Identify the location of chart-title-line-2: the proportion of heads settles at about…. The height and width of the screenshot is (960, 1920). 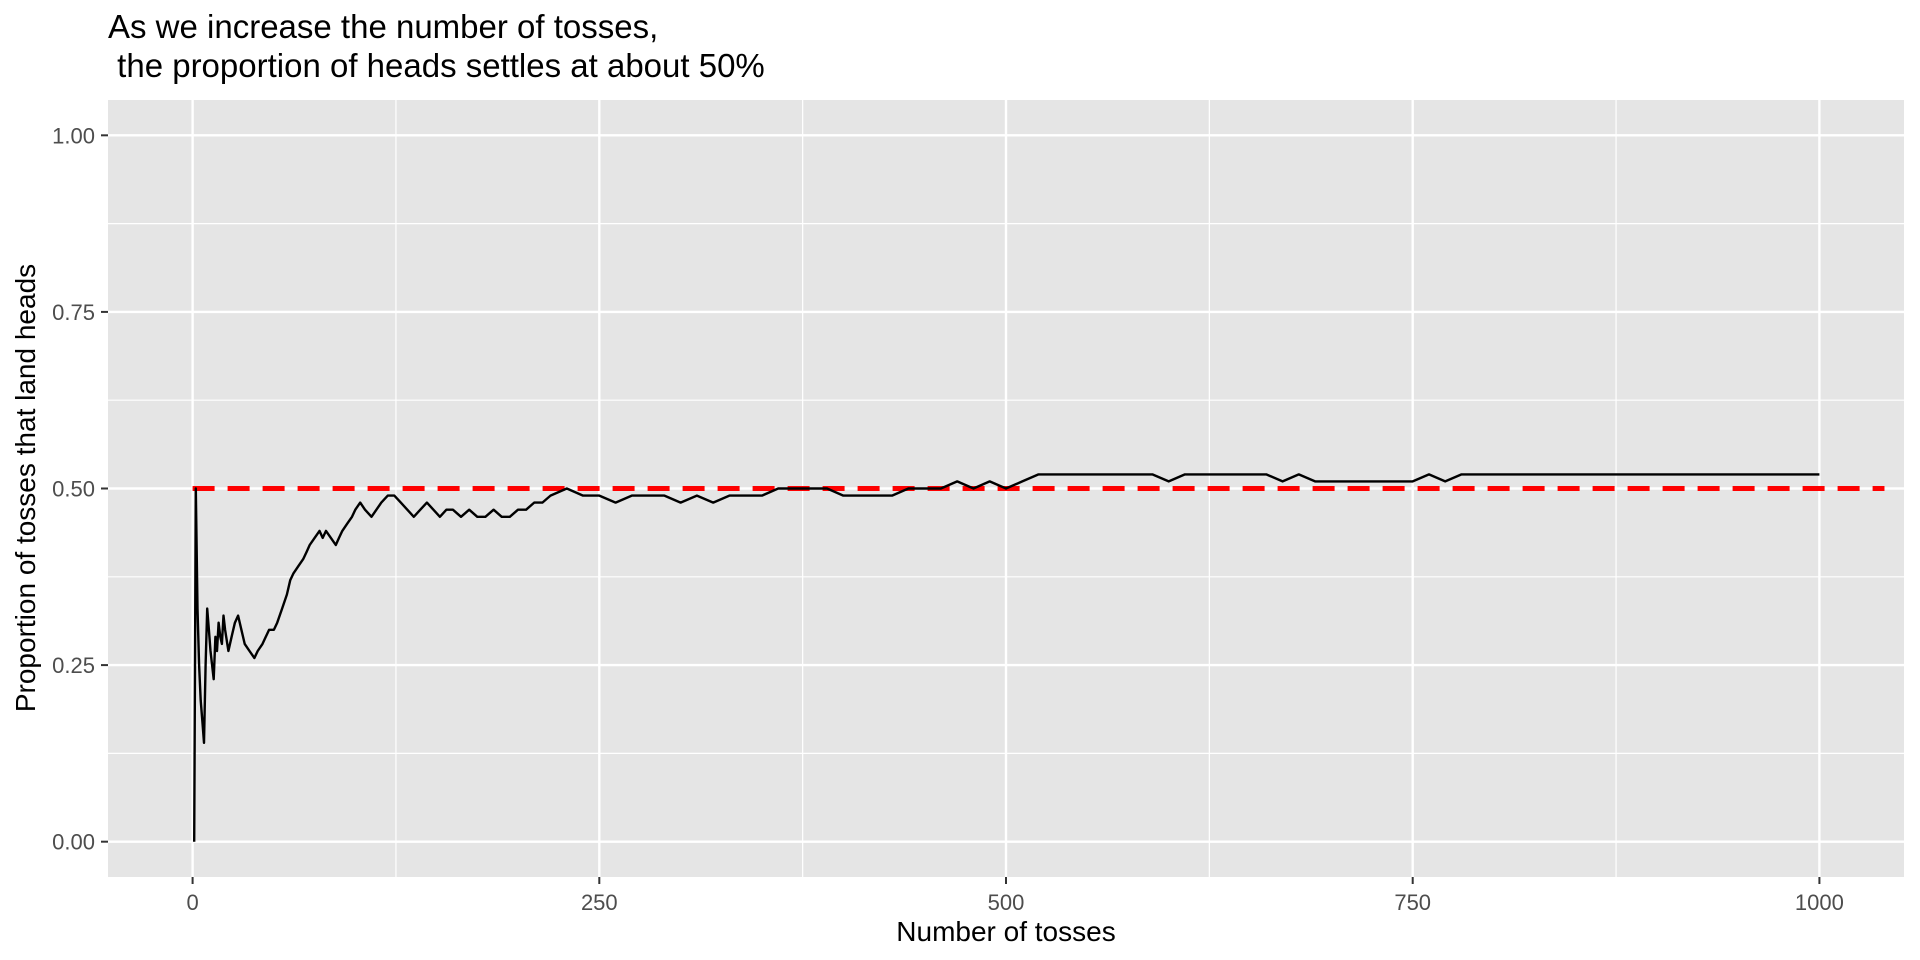
(436, 65).